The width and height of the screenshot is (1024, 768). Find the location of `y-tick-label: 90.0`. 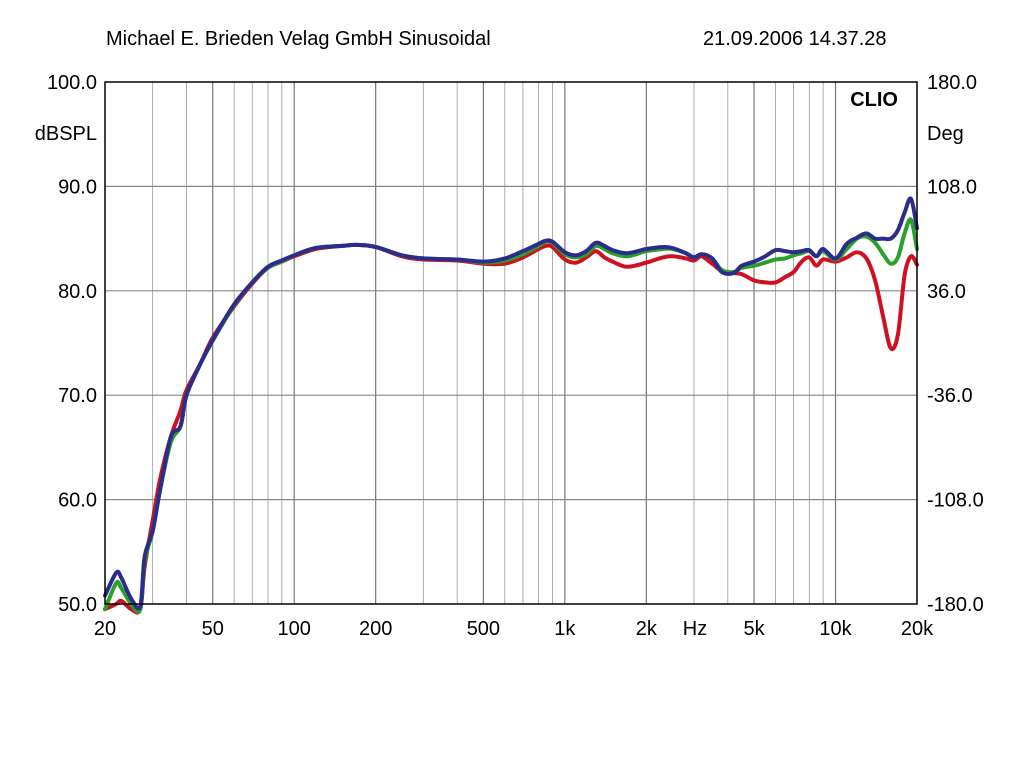

y-tick-label: 90.0 is located at coordinates (77, 187).